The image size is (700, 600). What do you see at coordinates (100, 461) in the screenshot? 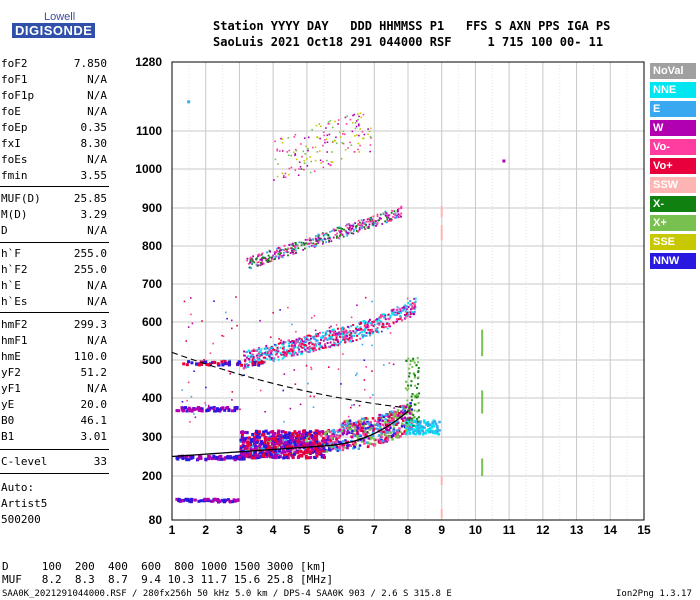
I see `param-value: 33` at bounding box center [100, 461].